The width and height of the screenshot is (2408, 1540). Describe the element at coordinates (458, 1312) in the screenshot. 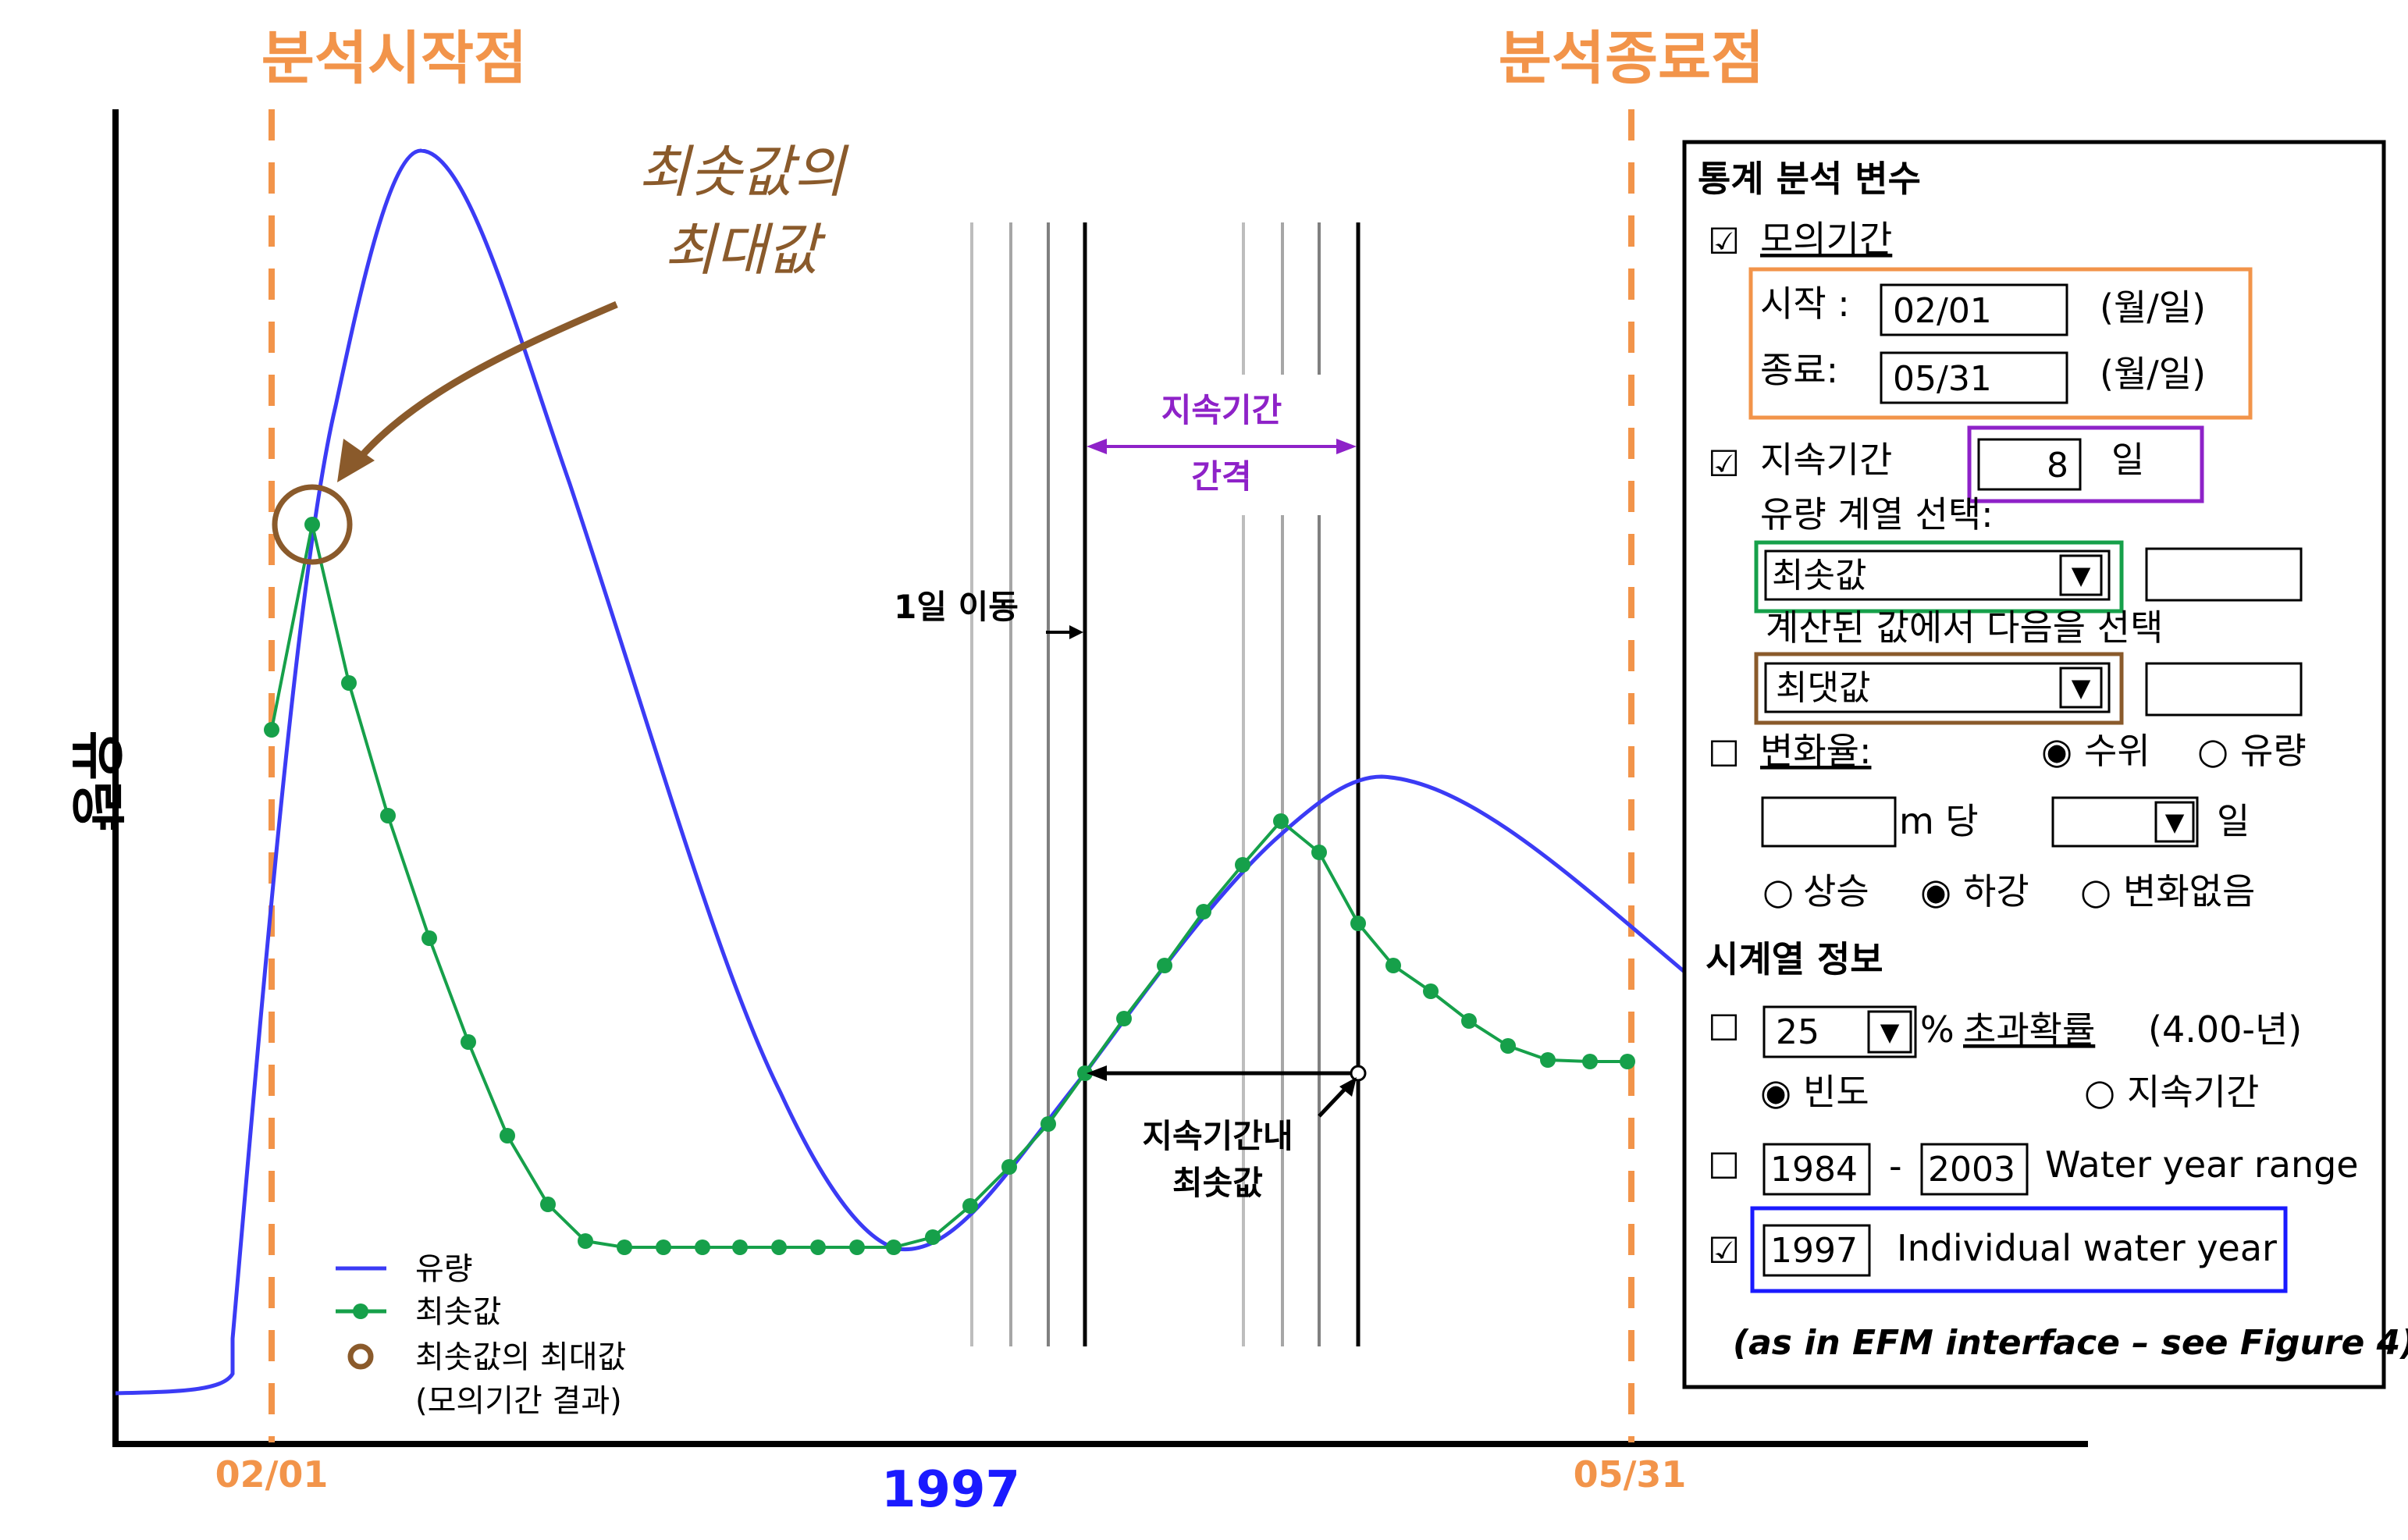

I see `legend-min-label: 최솟값` at that location.